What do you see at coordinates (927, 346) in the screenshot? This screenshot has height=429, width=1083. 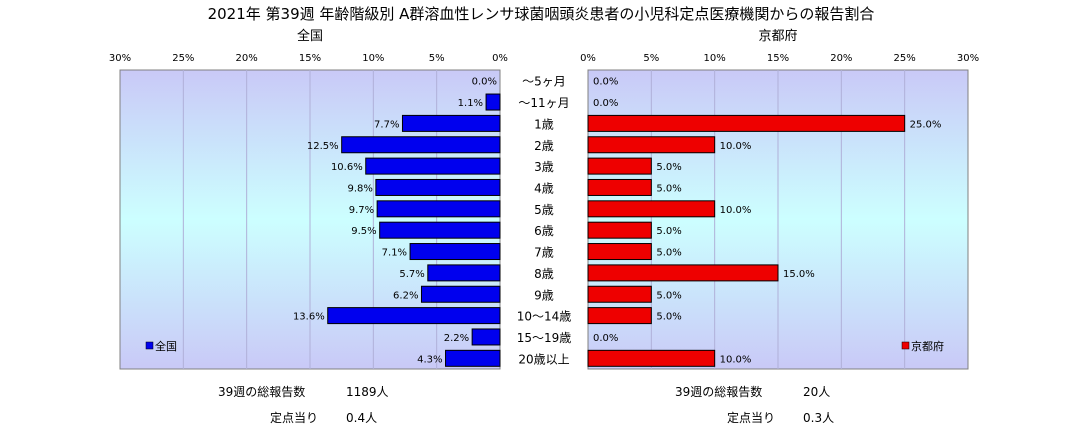 I see `legend-label: 京都府` at bounding box center [927, 346].